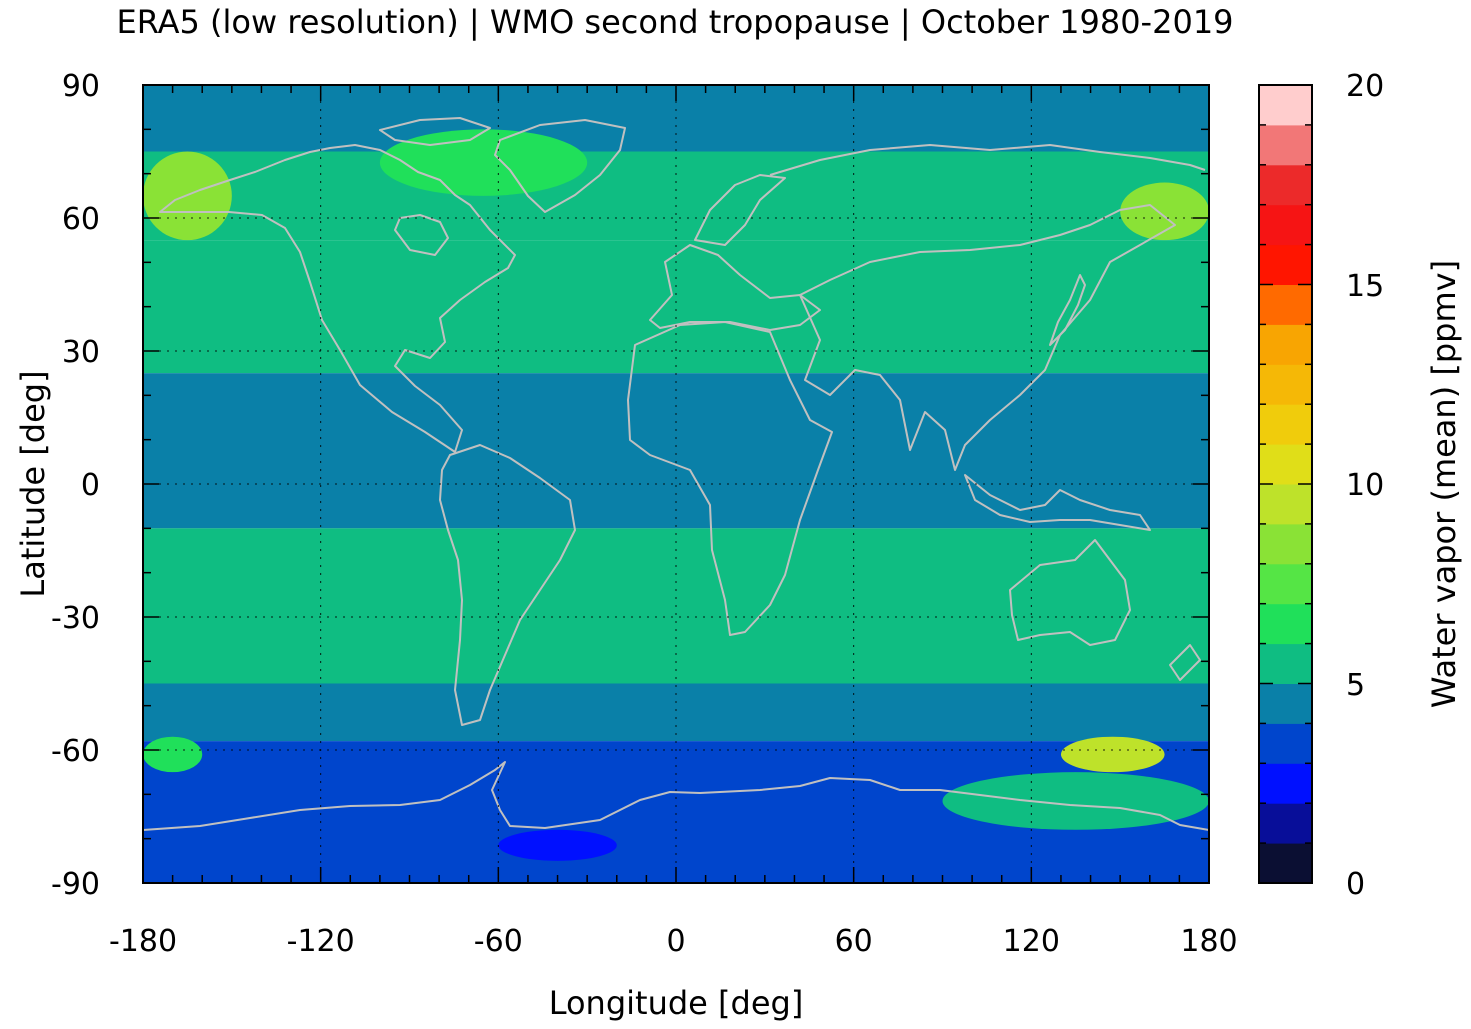 This screenshot has height=1029, width=1471. What do you see at coordinates (1067, 310) in the screenshot?
I see `coastline-japan` at bounding box center [1067, 310].